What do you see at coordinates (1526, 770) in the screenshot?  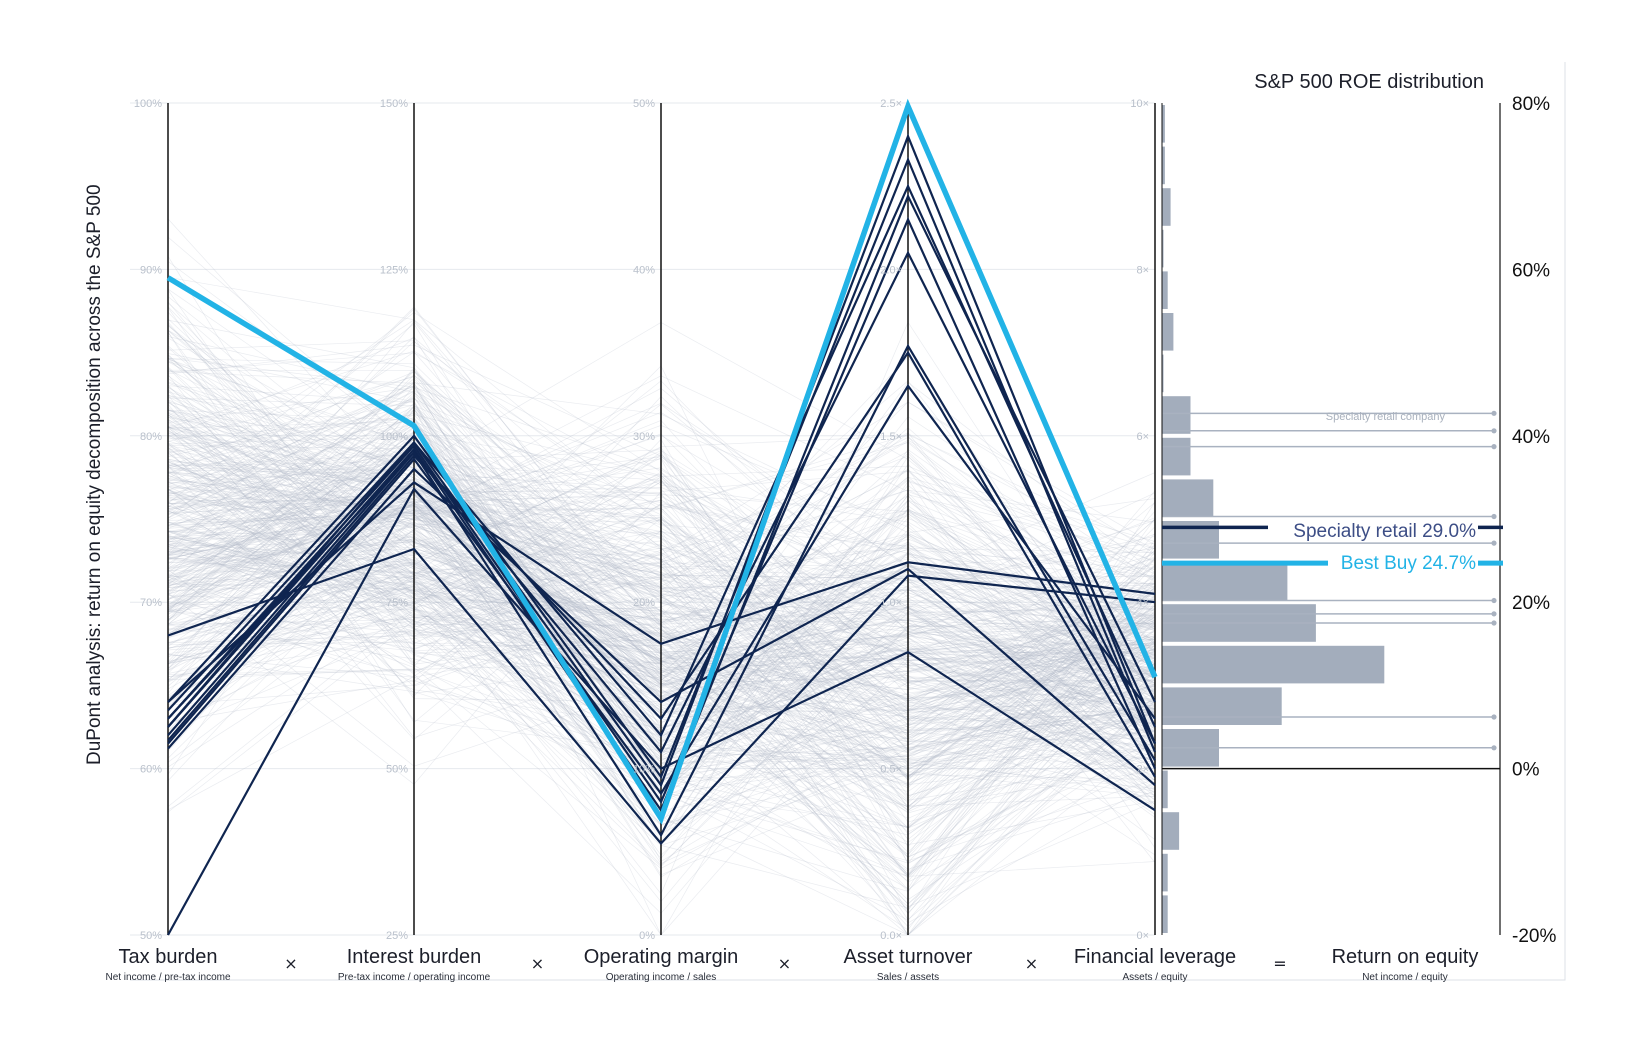 I see `roe-tick-label: 0%` at bounding box center [1526, 770].